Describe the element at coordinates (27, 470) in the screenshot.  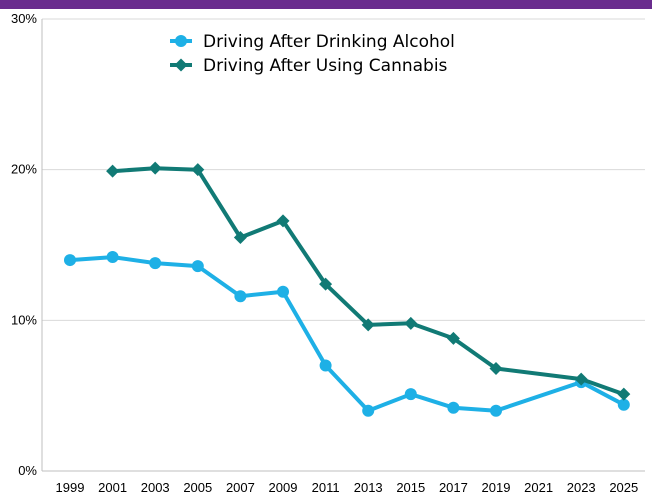
I see `y-tick-label: 0%` at that location.